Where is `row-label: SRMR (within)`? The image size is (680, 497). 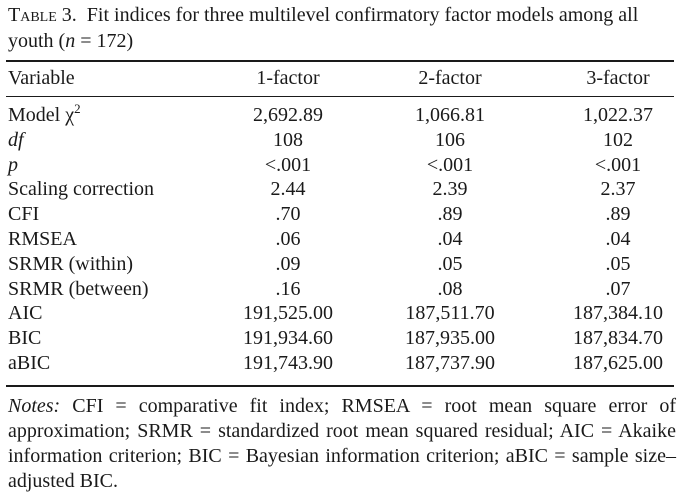
row-label: SRMR (within) is located at coordinates (70, 264).